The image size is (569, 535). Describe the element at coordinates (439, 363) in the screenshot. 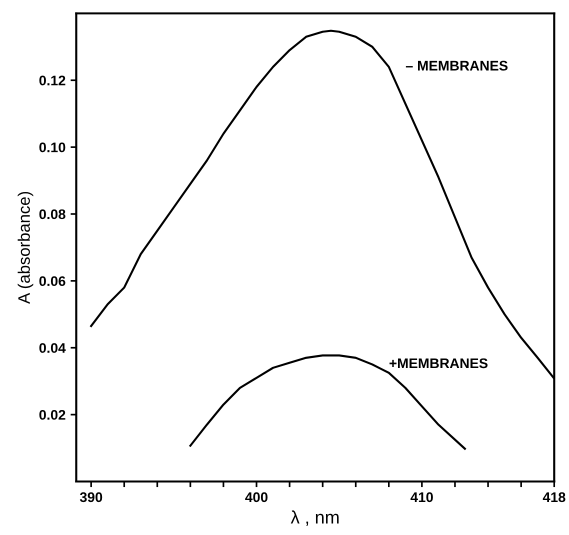

I see `series-label: +MEMBRANES` at that location.